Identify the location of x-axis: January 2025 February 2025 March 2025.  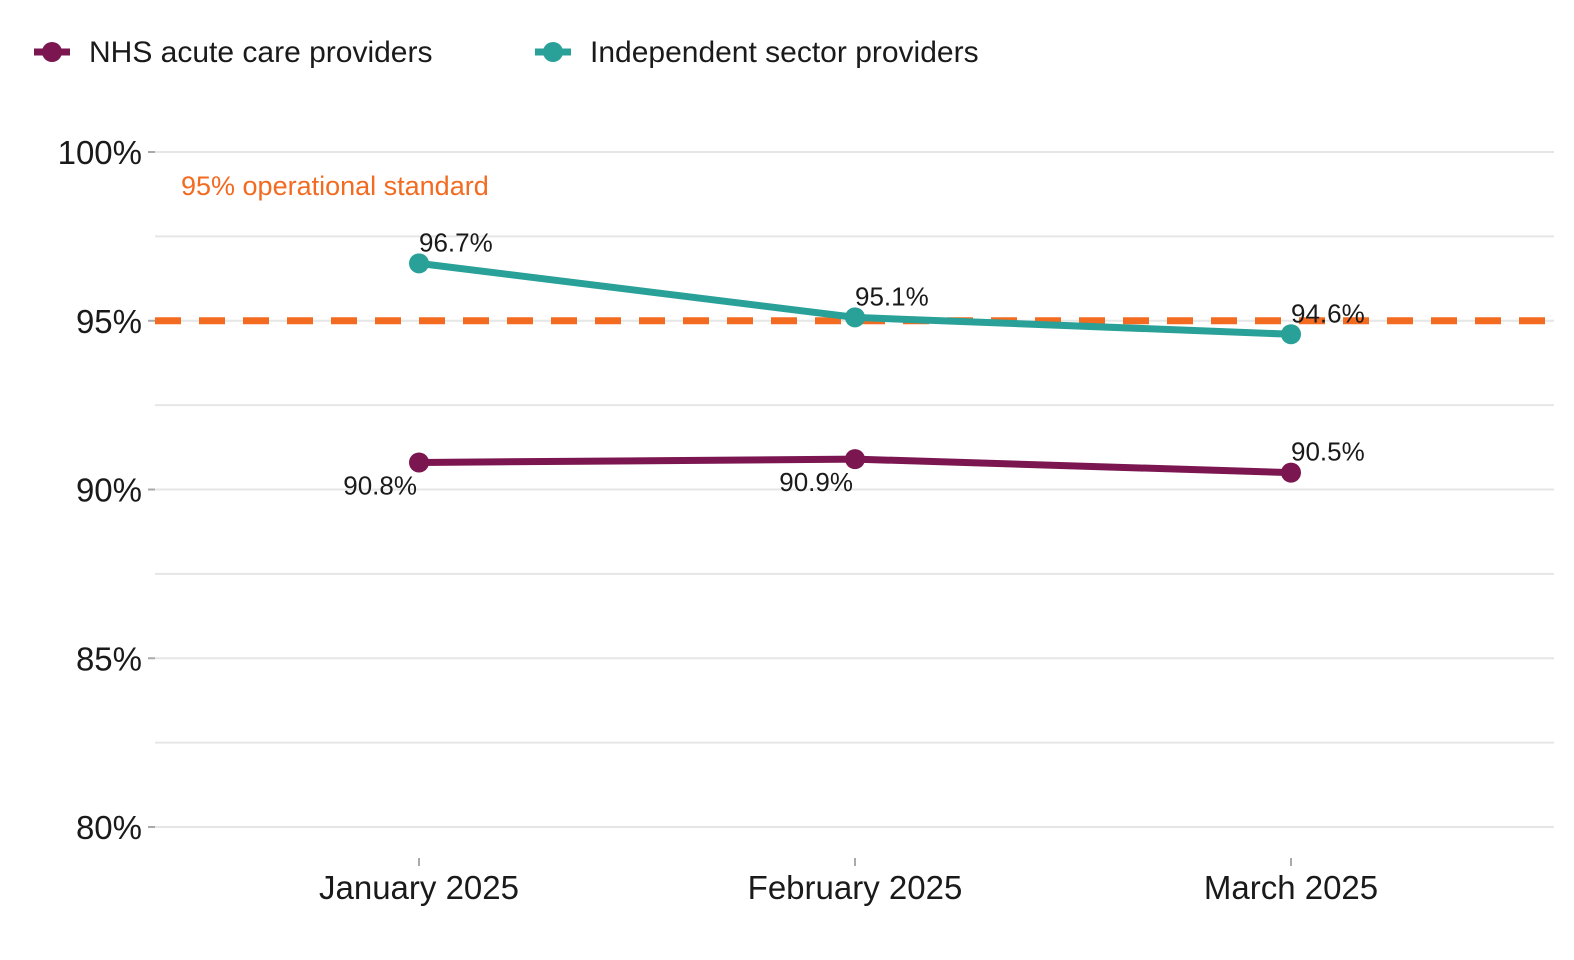
(848, 882).